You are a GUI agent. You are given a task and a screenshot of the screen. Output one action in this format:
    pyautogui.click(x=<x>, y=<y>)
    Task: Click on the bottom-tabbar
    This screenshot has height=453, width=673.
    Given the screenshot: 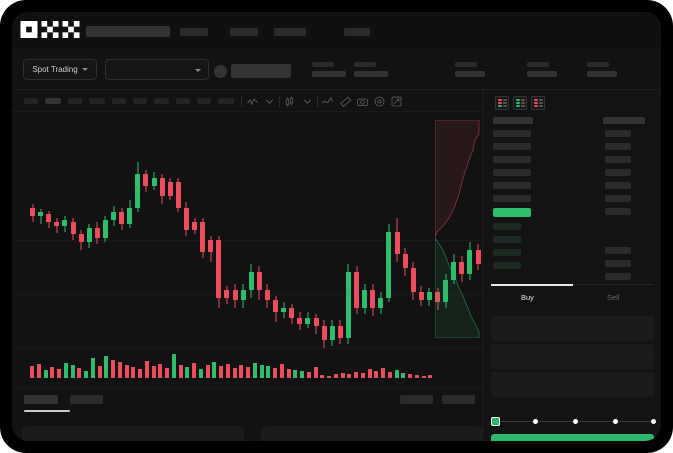 What is the action you would take?
    pyautogui.click(x=247, y=400)
    